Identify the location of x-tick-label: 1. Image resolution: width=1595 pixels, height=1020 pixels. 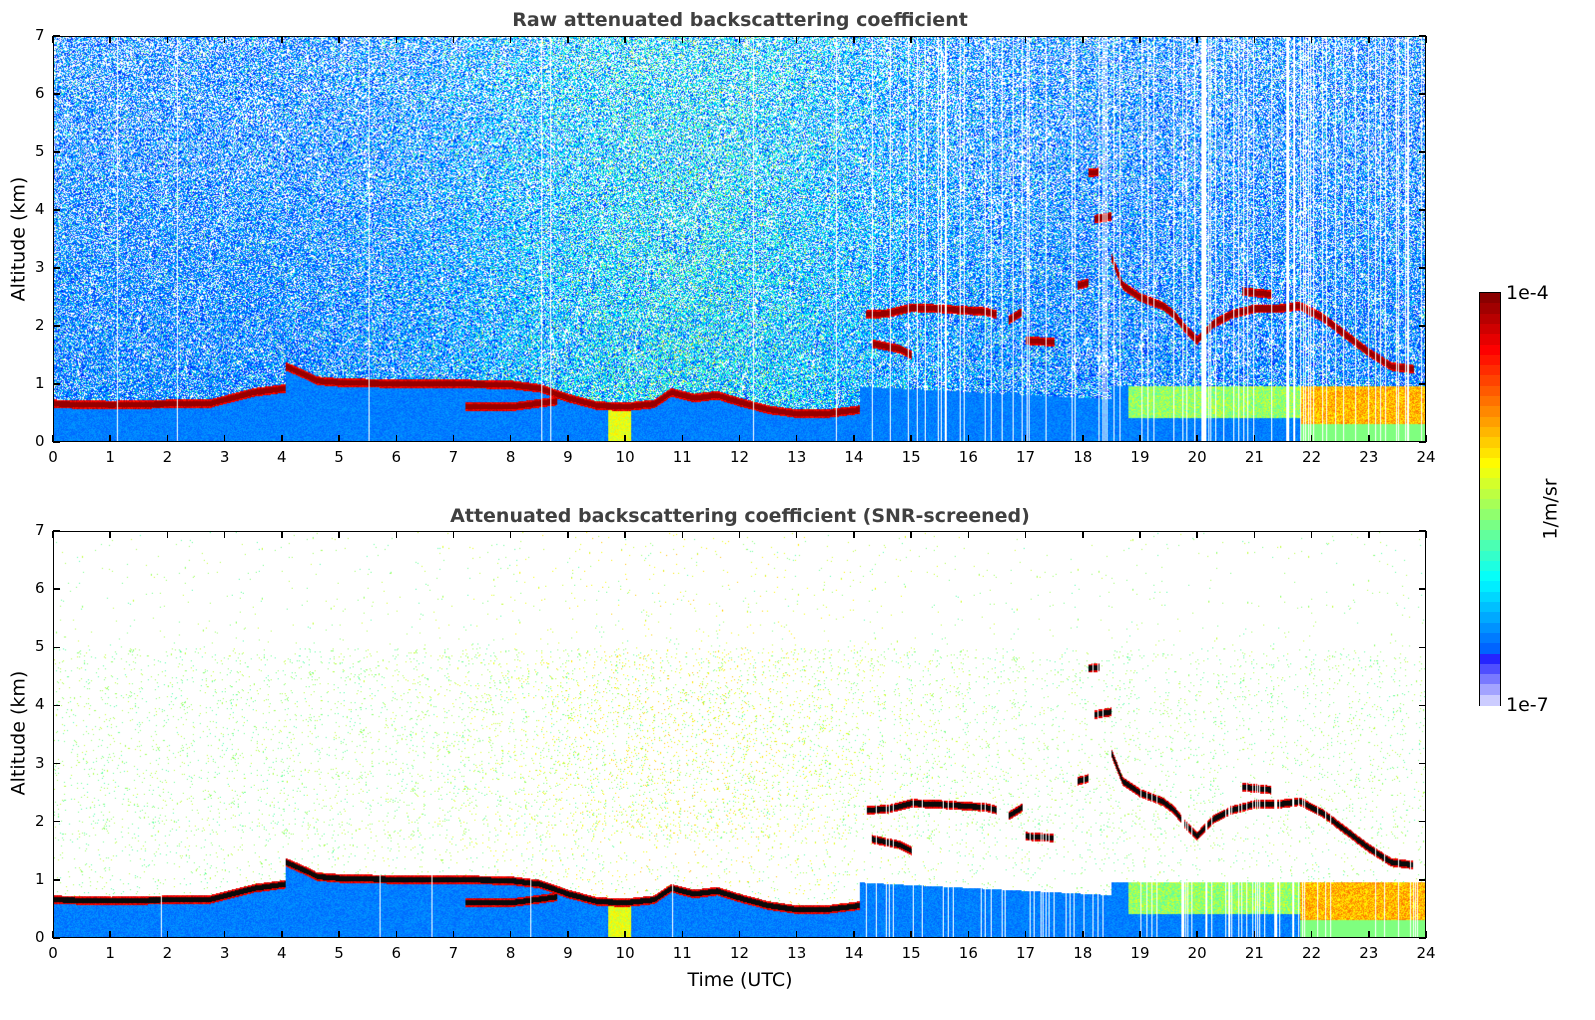
(110, 457).